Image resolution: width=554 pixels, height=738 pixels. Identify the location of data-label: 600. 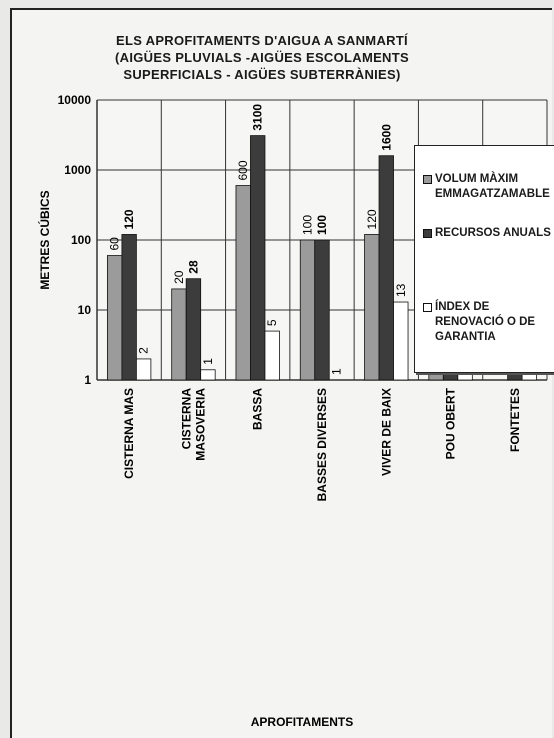
(243, 170).